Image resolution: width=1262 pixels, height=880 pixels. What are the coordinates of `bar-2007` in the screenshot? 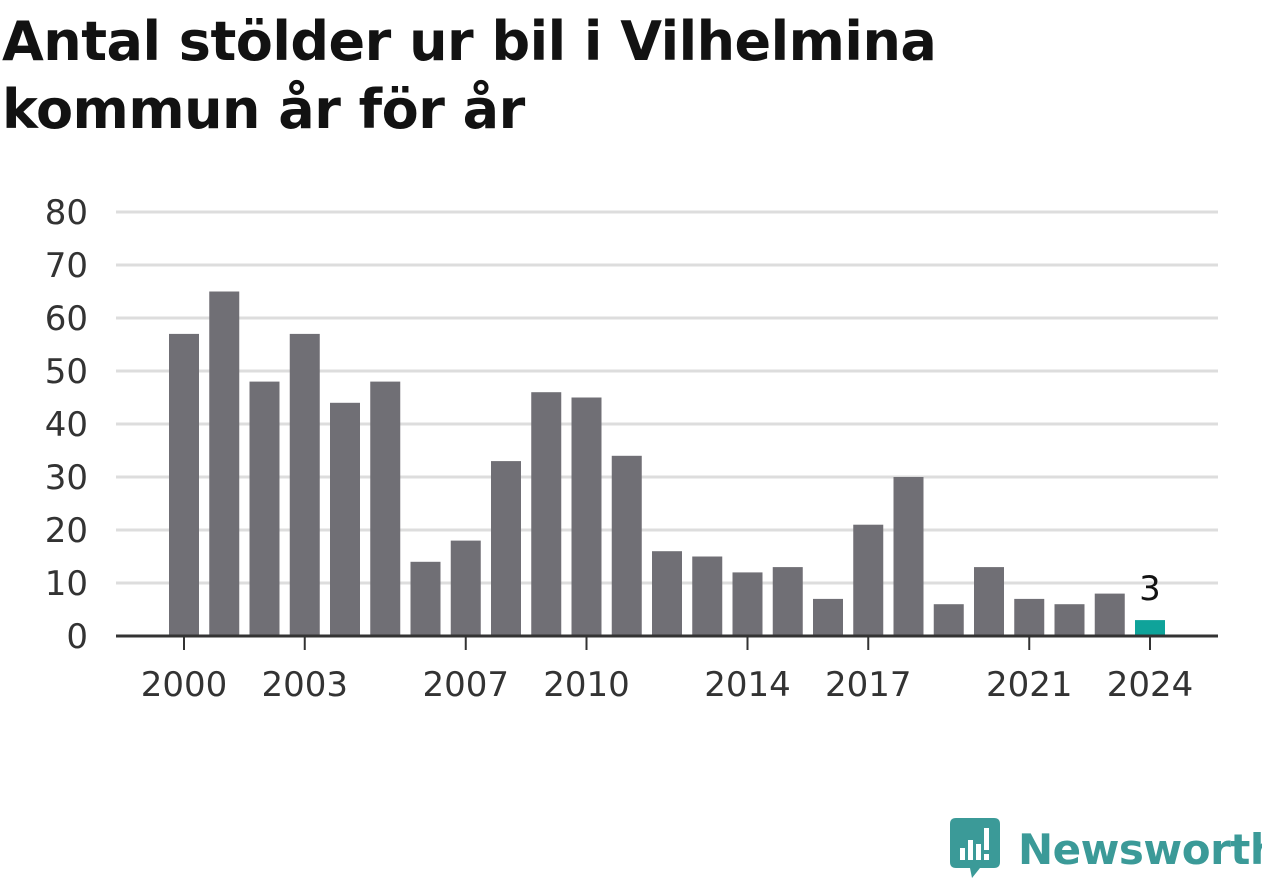 It's located at (465, 588).